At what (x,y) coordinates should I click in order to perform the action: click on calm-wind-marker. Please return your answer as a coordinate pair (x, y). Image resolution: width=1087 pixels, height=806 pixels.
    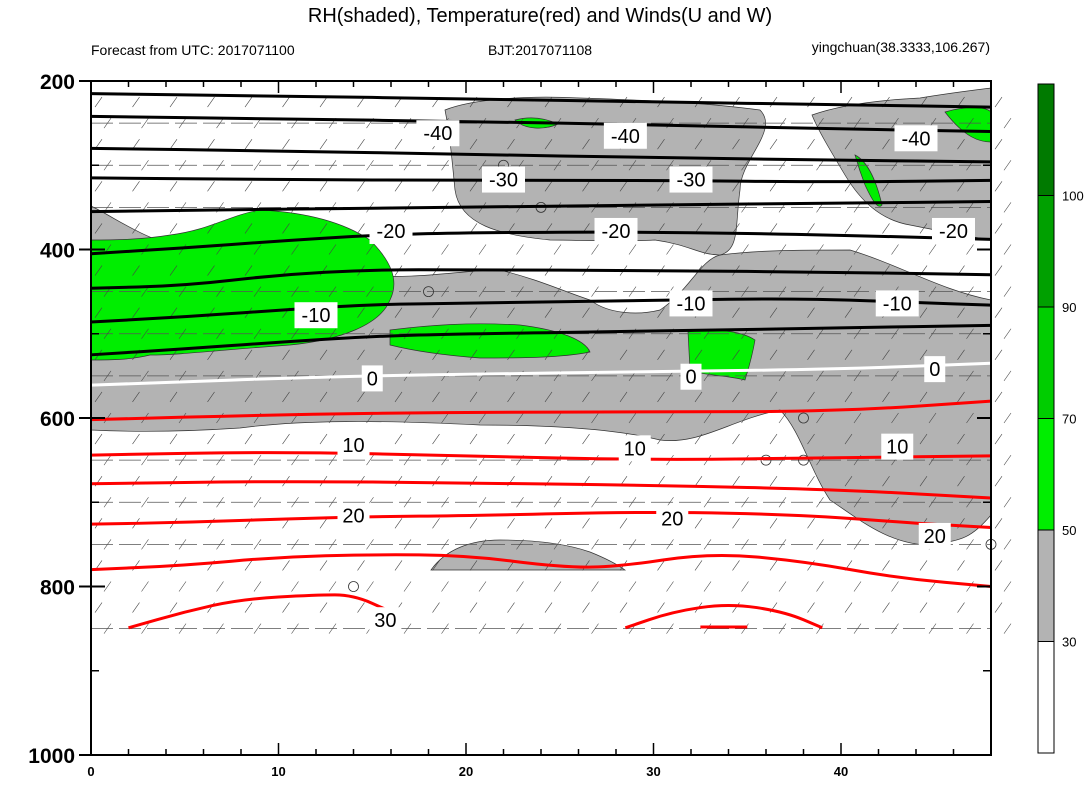
    Looking at the image, I should click on (353, 586).